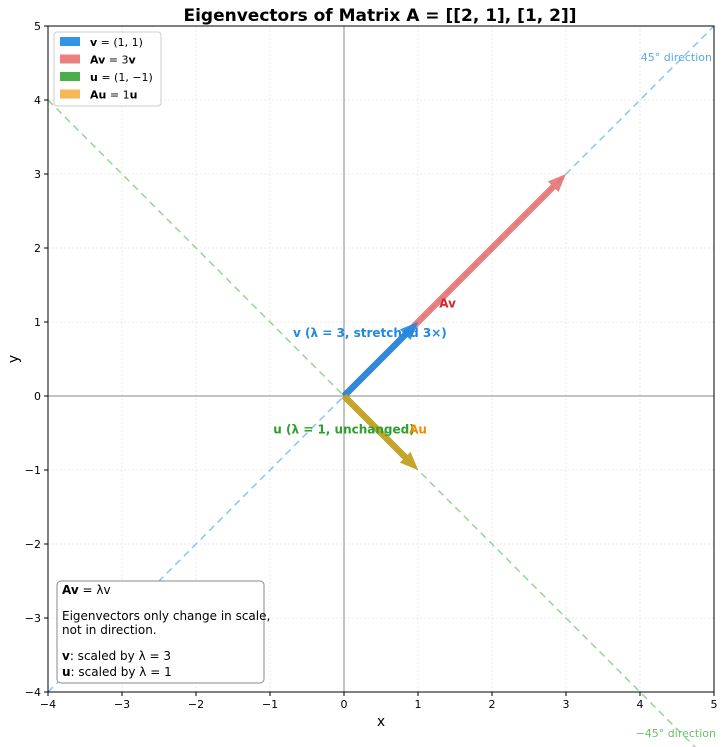 The height and width of the screenshot is (747, 725). I want to click on y-tick-label: 5, so click(37, 26).